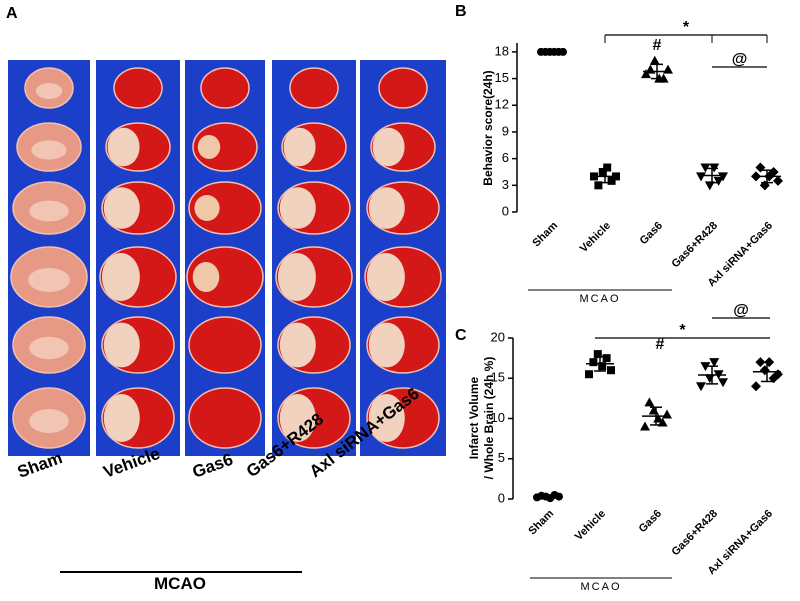  I want to click on y-axis-label: Behavior score(24h), so click(488, 127).